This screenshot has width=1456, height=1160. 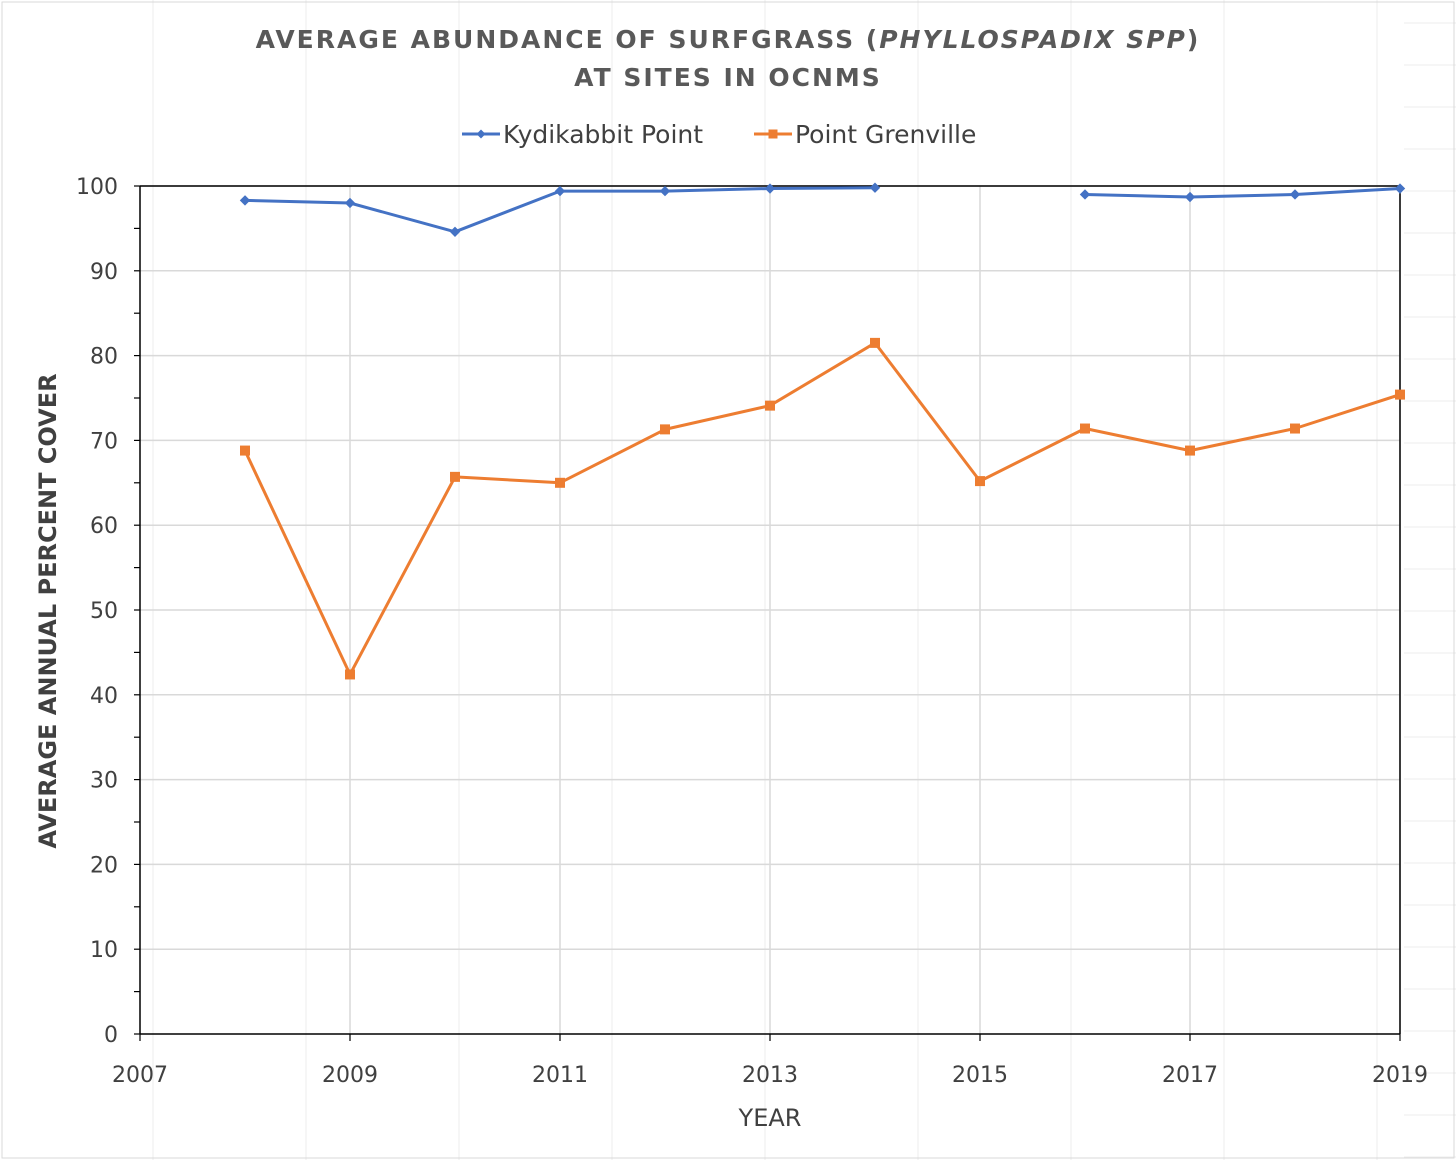 What do you see at coordinates (770, 1118) in the screenshot?
I see `x-axis-title: YEAR` at bounding box center [770, 1118].